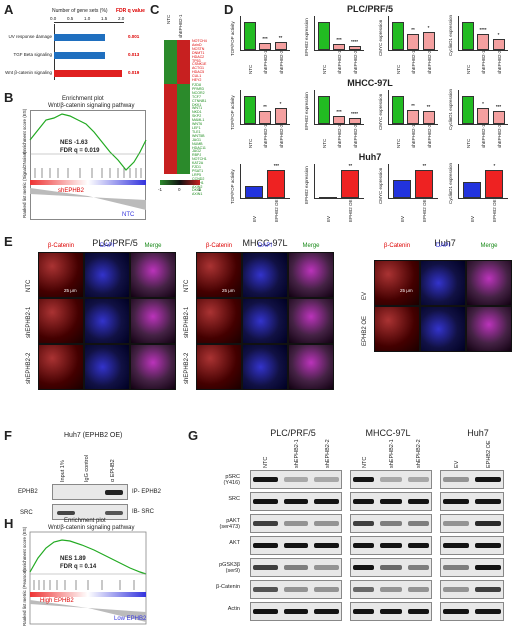 This screenshot has height=628, width=520. I want to click on gene-label-green: MAML1, so click(198, 120).